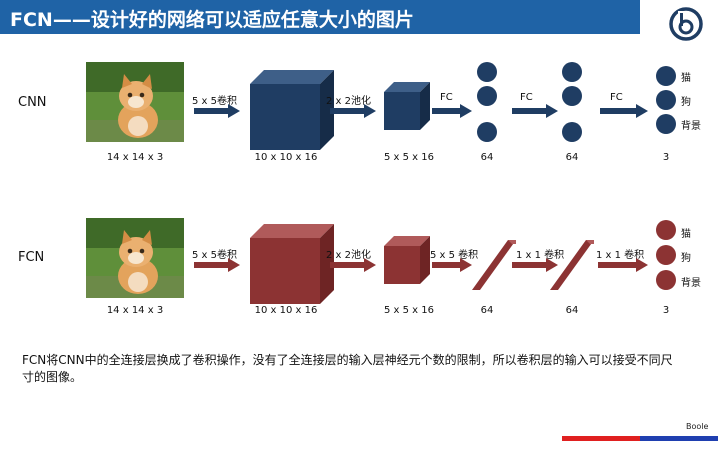 The width and height of the screenshot is (720, 450). What do you see at coordinates (286, 157) in the screenshot?
I see `cnn-block1-dim: 10 x 10 x 16` at bounding box center [286, 157].